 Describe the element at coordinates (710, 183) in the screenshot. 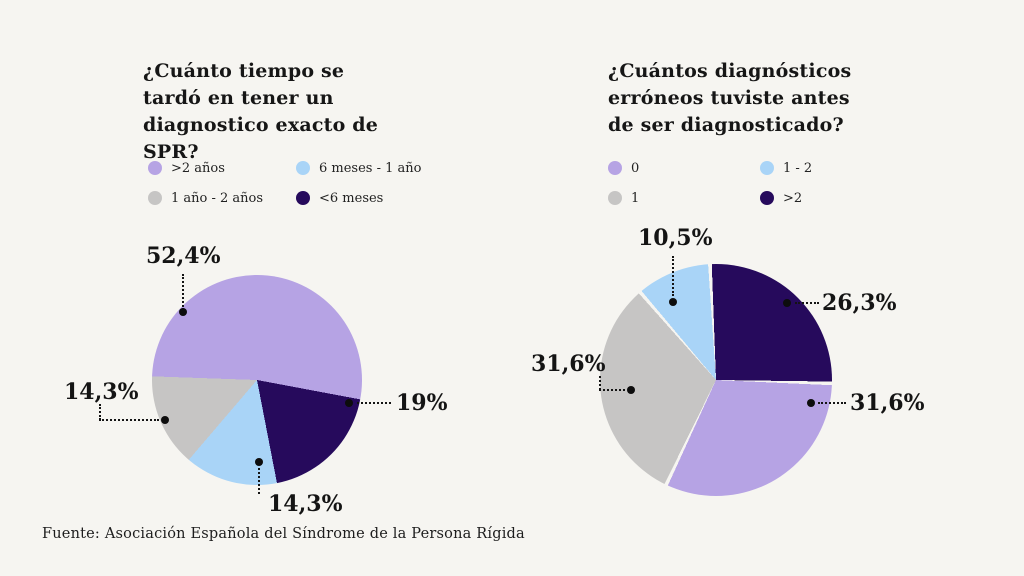

I see `legend-wrong-diagnoses: 0 1 - 2 1 >2` at that location.